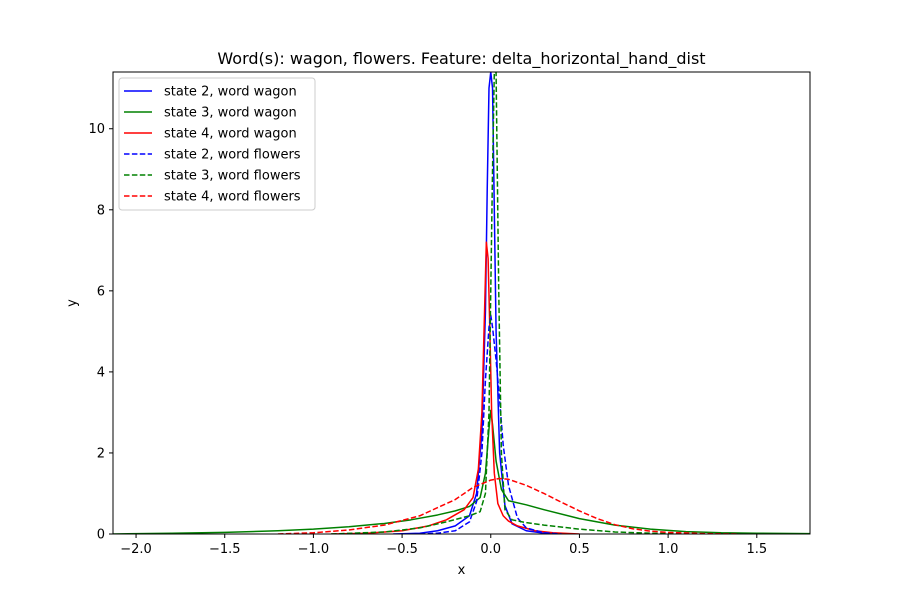  What do you see at coordinates (314, 549) in the screenshot?
I see `x-tick-label: −1.0` at bounding box center [314, 549].